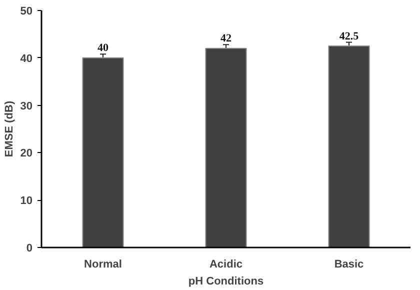  Describe the element at coordinates (349, 264) in the screenshot. I see `x-tick-label: Basic` at that location.